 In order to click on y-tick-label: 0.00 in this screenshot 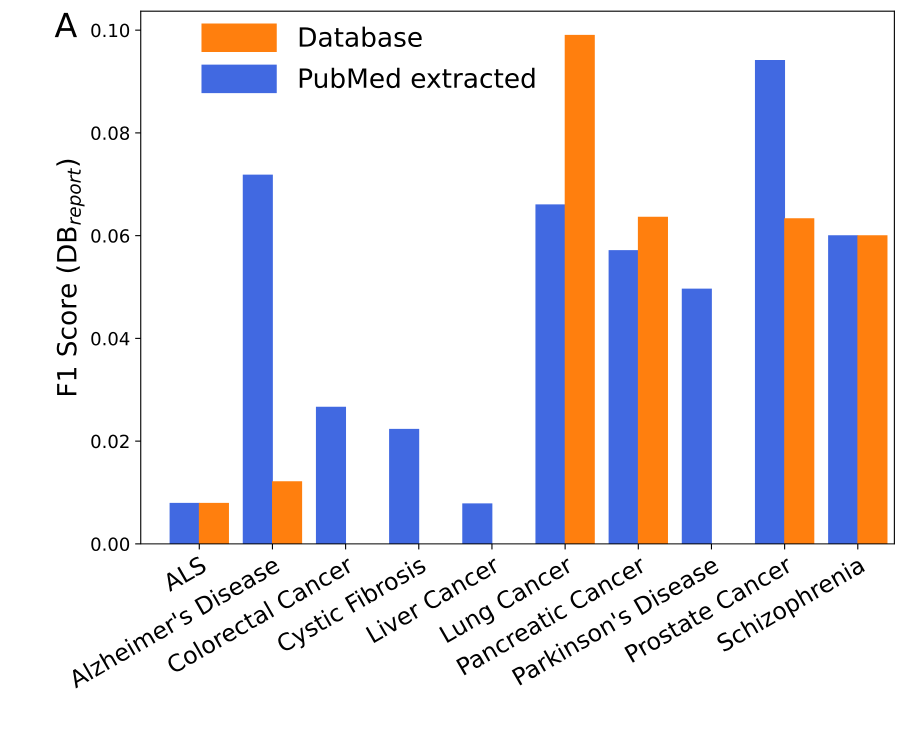, I will do `click(110, 544)`.